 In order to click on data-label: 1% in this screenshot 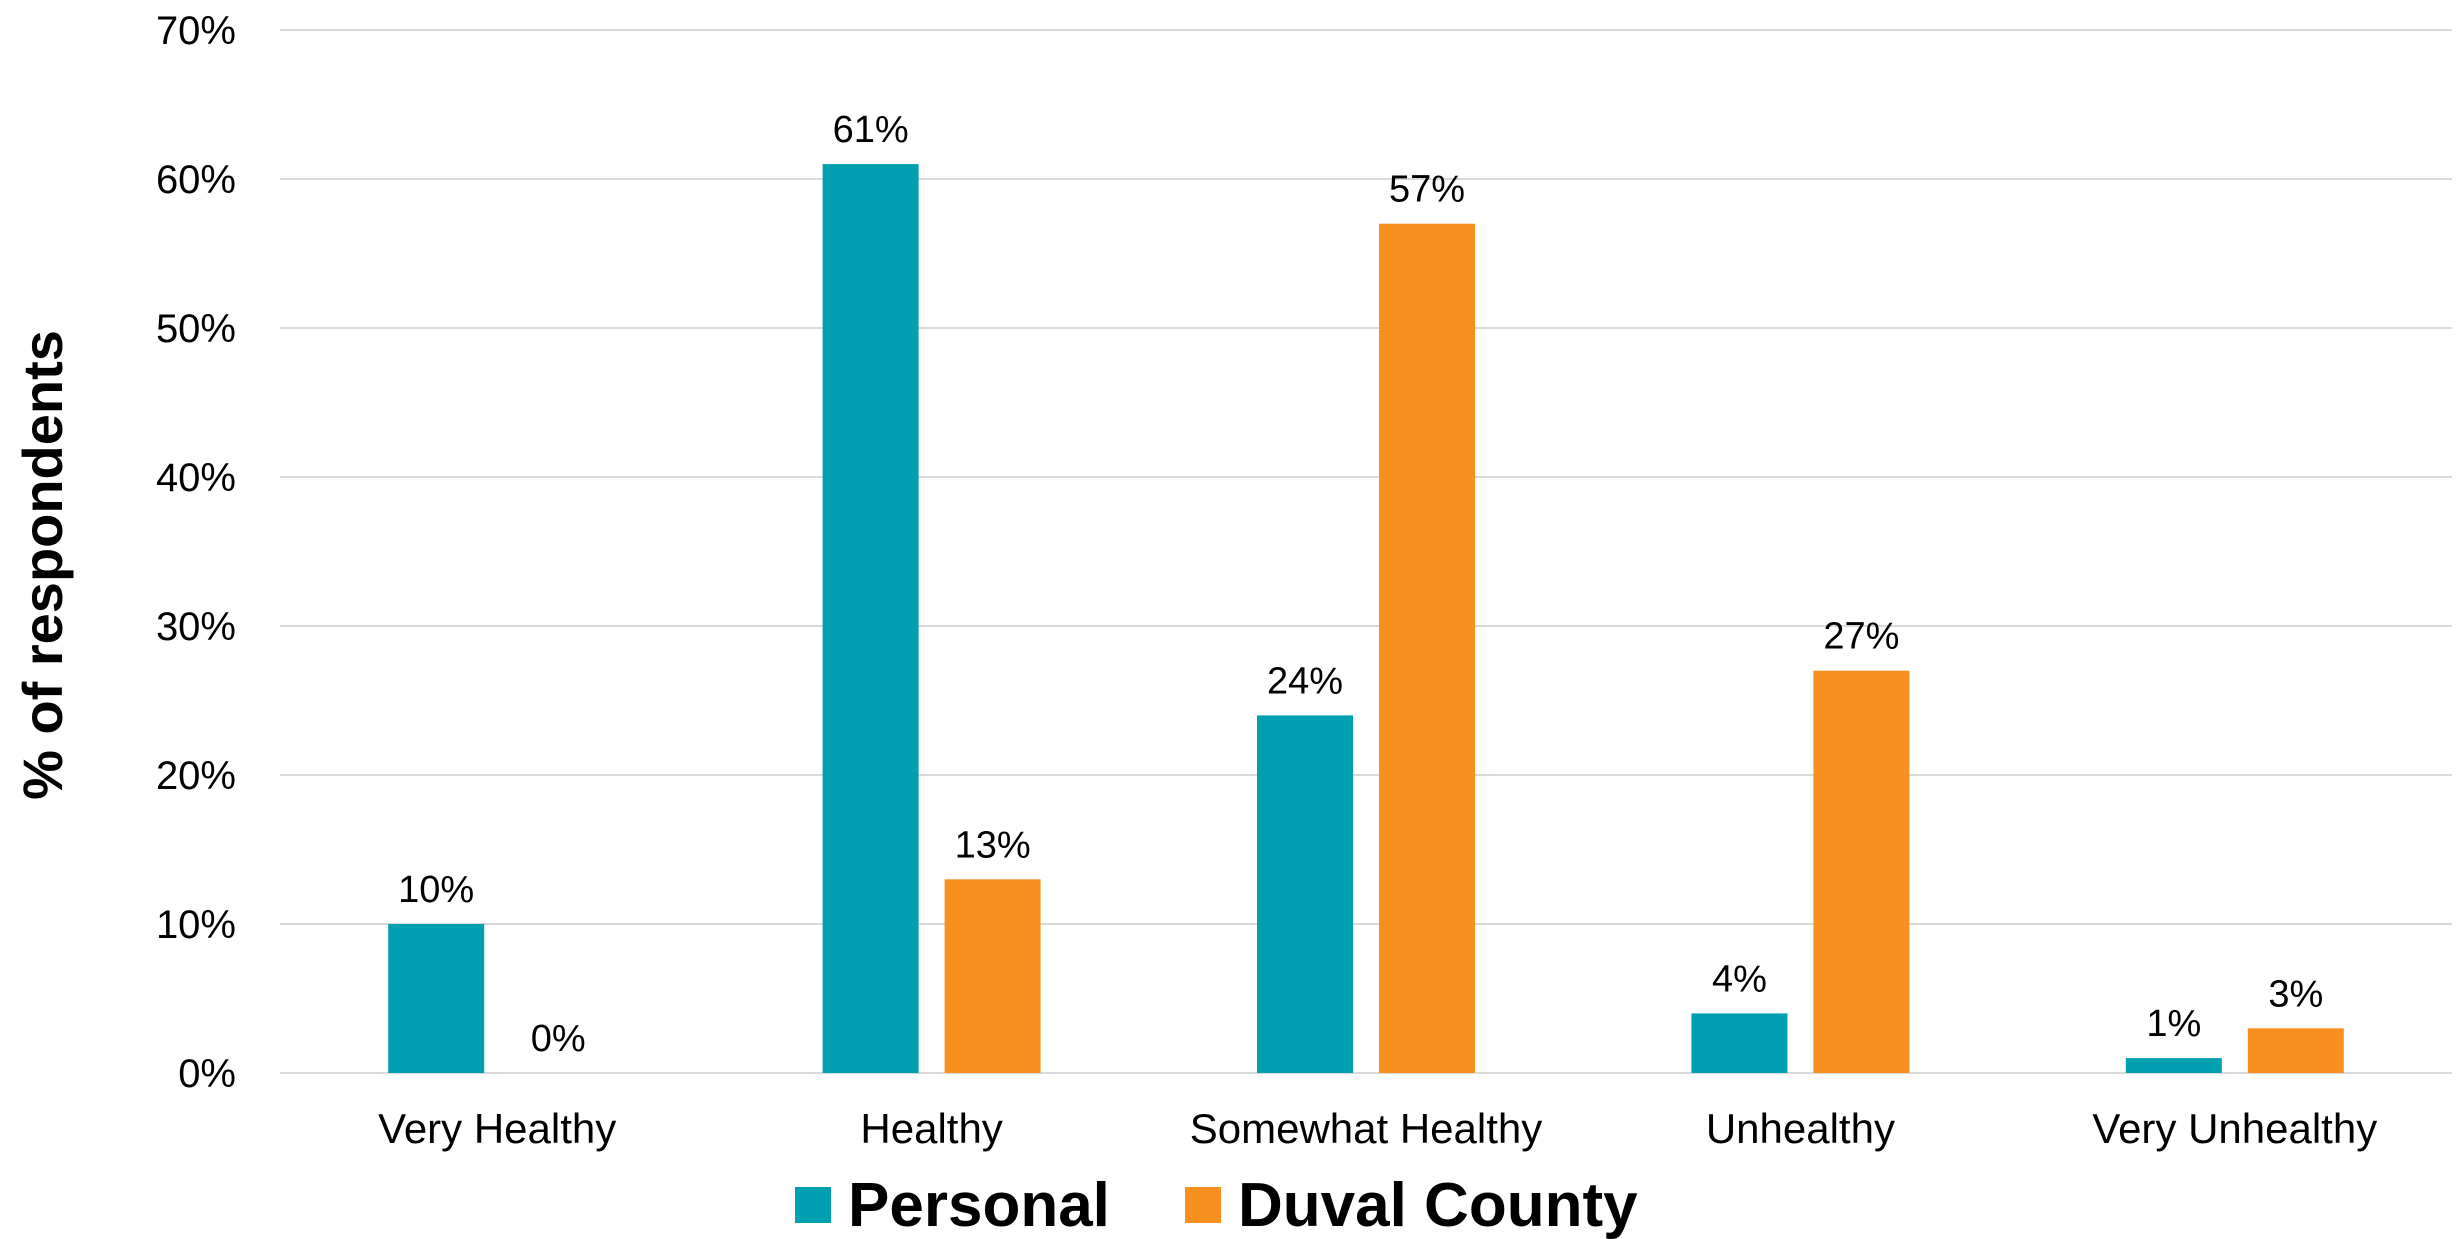, I will do `click(2173, 1024)`.